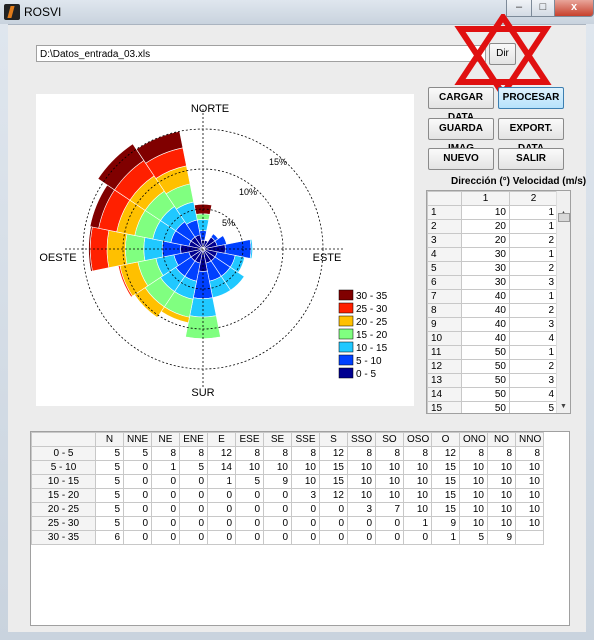 Image resolution: width=594 pixels, height=640 pixels. I want to click on table-cell, so click(529, 537).